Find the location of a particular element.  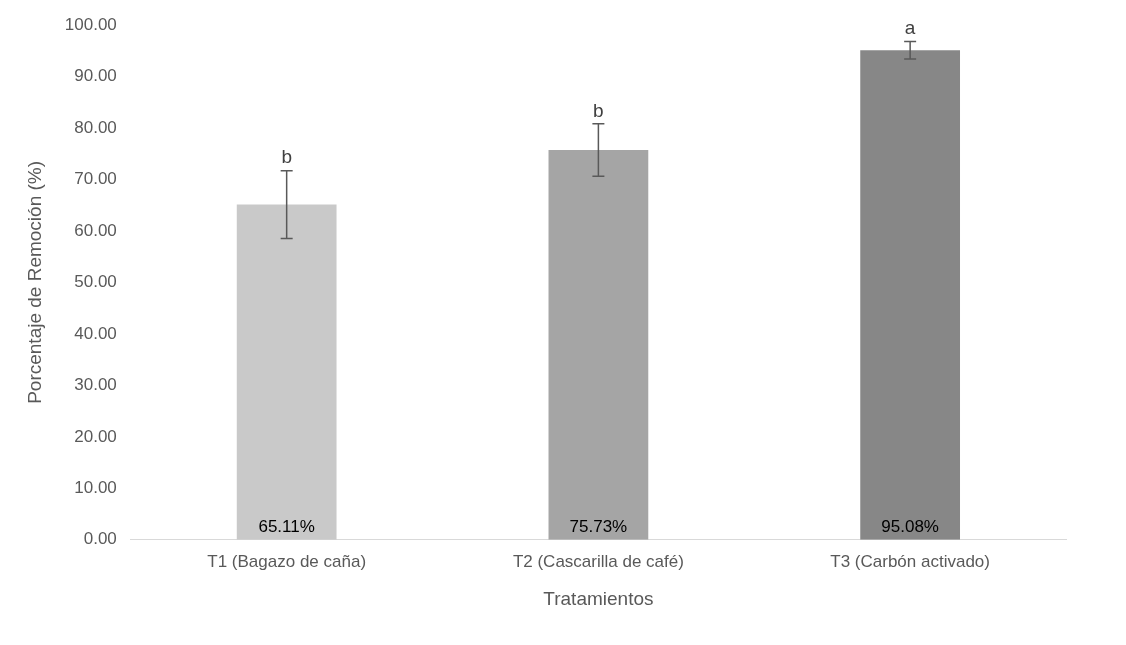

y-tick-label: 90.00 is located at coordinates (95, 76).